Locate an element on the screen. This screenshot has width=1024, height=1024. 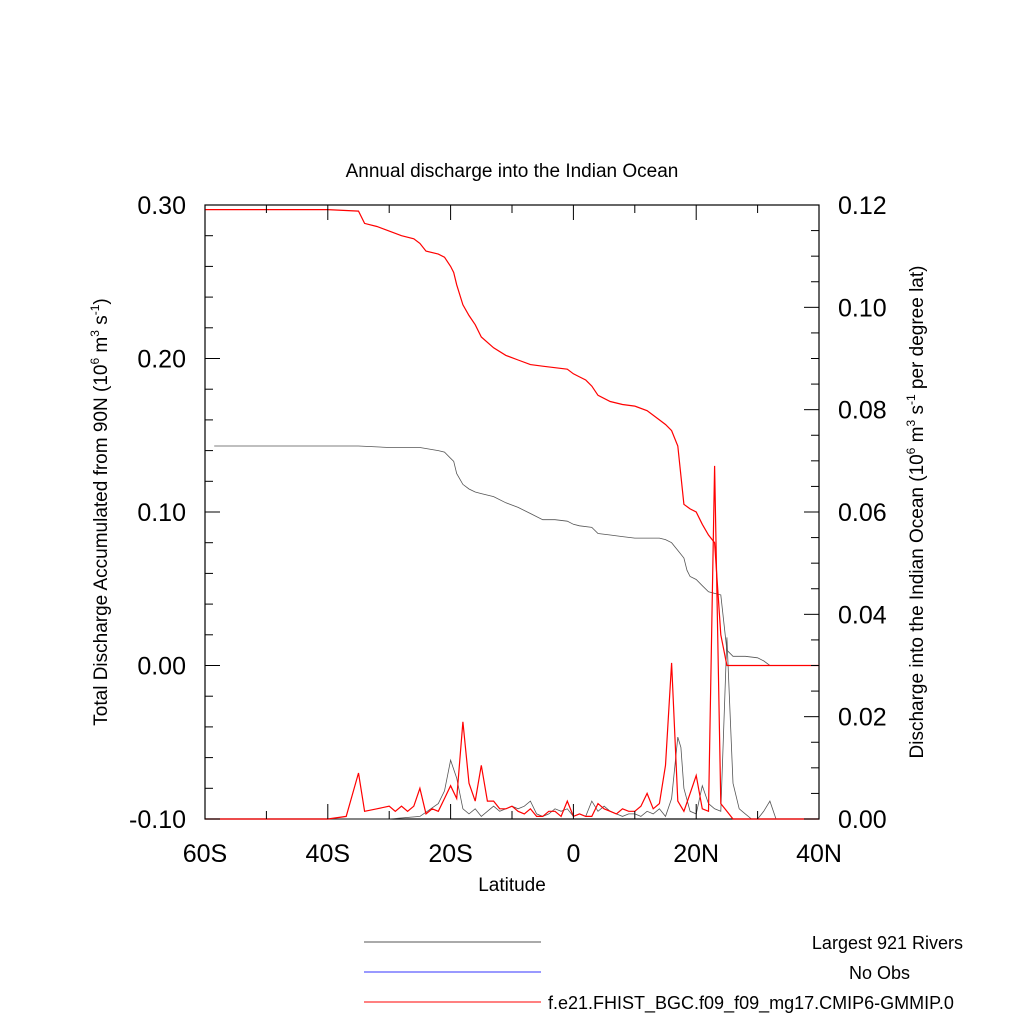
x-tick-label: 20N is located at coordinates (696, 854).